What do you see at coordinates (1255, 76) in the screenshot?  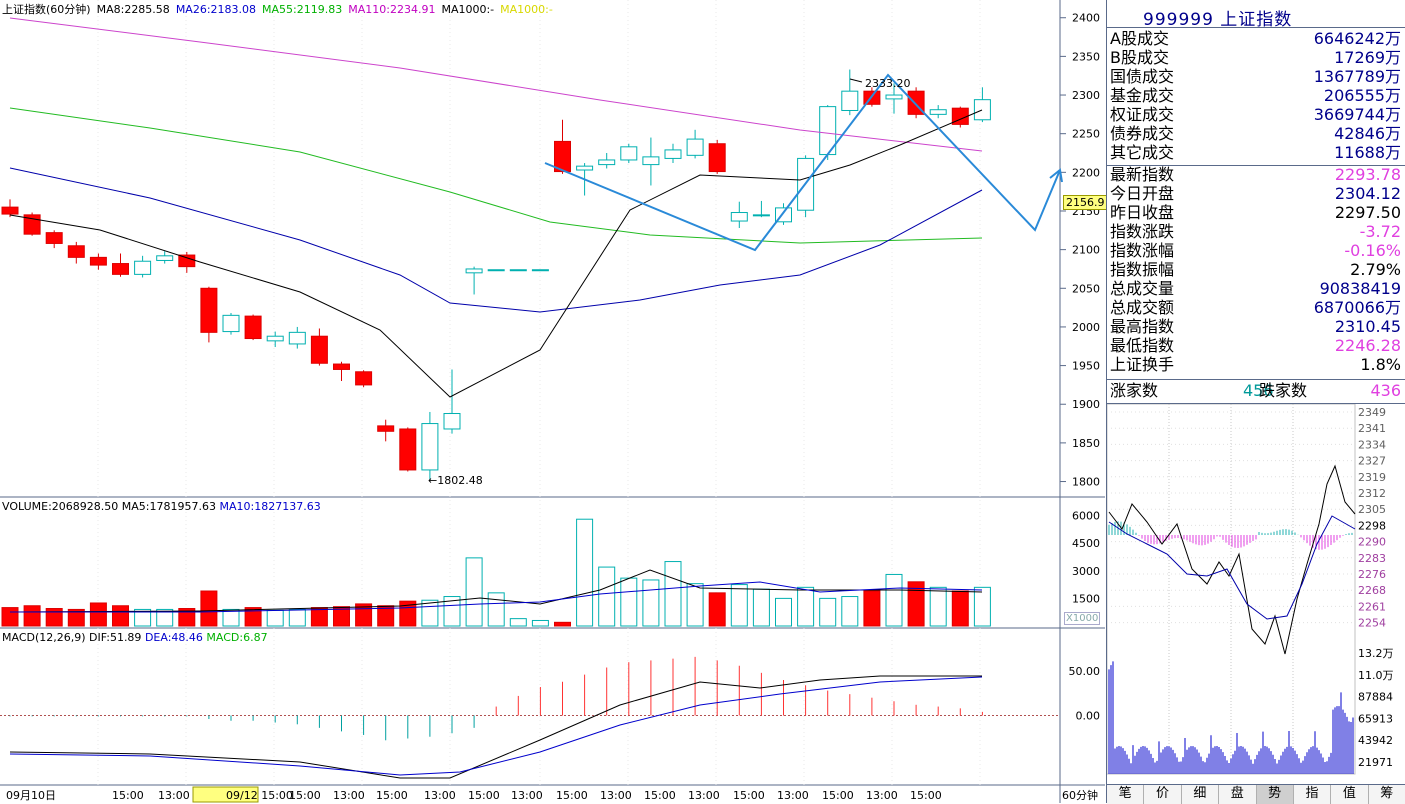 I see `quote-row: 国债成交 1367789万` at bounding box center [1255, 76].